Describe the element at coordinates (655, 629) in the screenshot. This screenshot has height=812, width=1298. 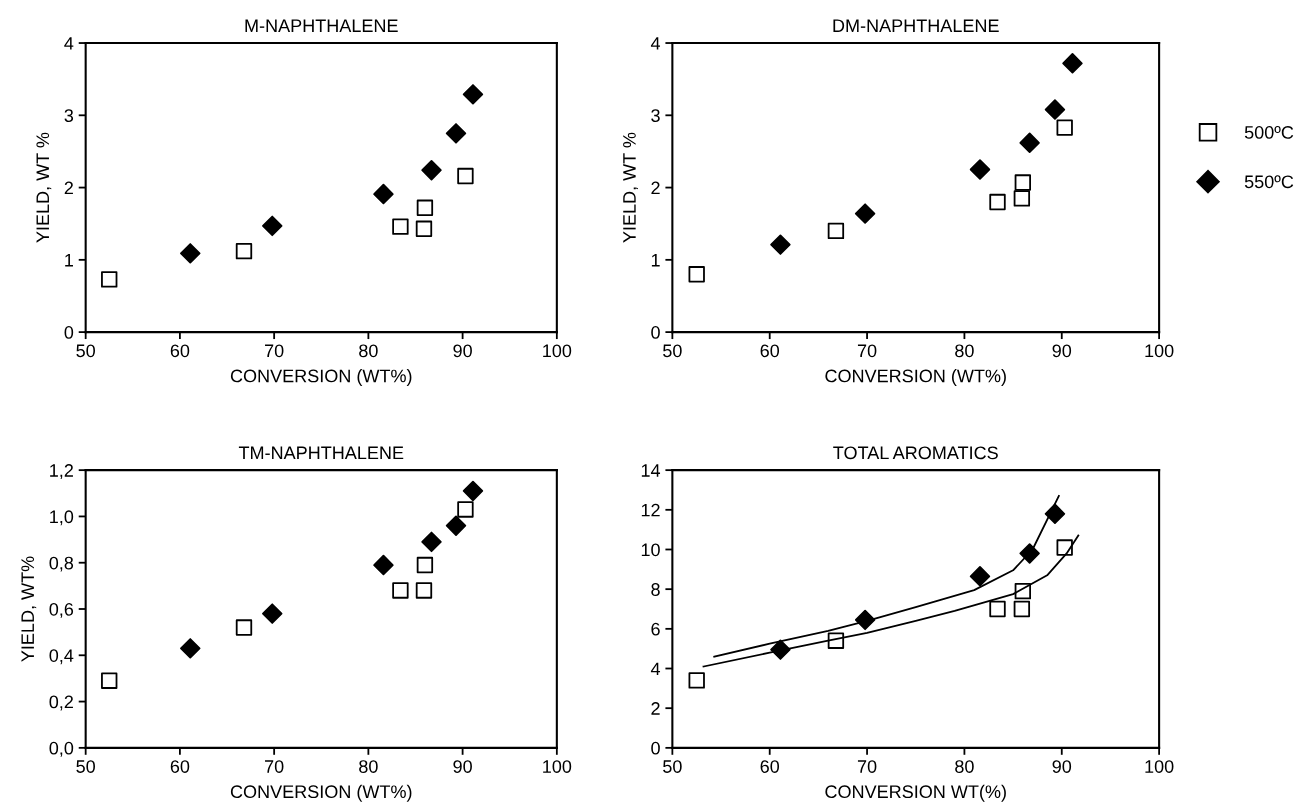
I see `y-tick-label: 6` at that location.